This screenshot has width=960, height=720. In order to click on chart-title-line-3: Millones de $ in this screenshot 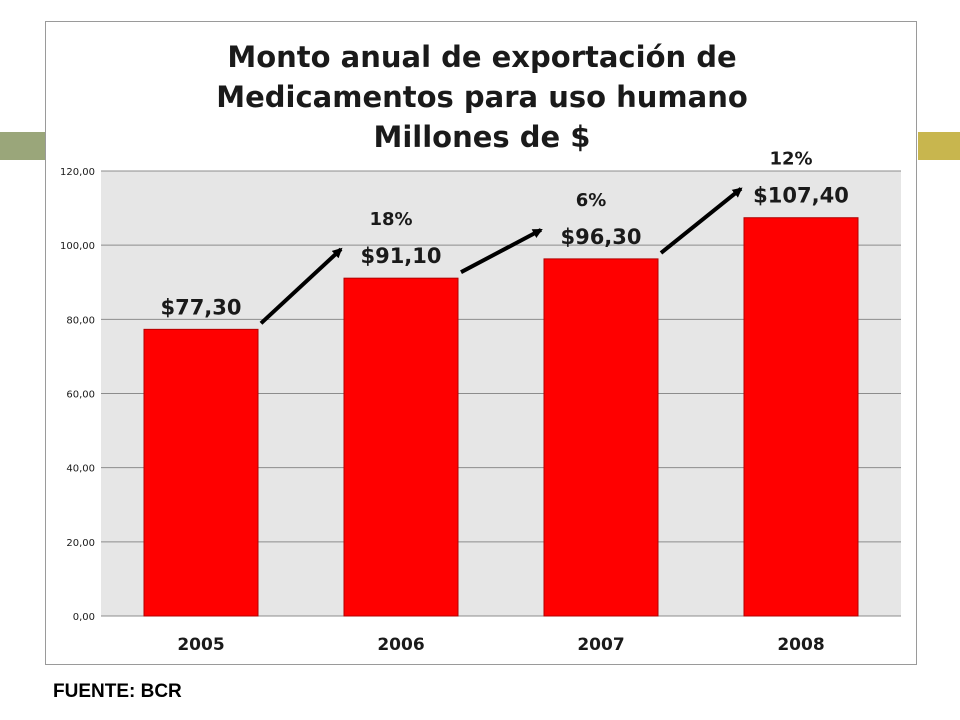, I will do `click(482, 137)`.